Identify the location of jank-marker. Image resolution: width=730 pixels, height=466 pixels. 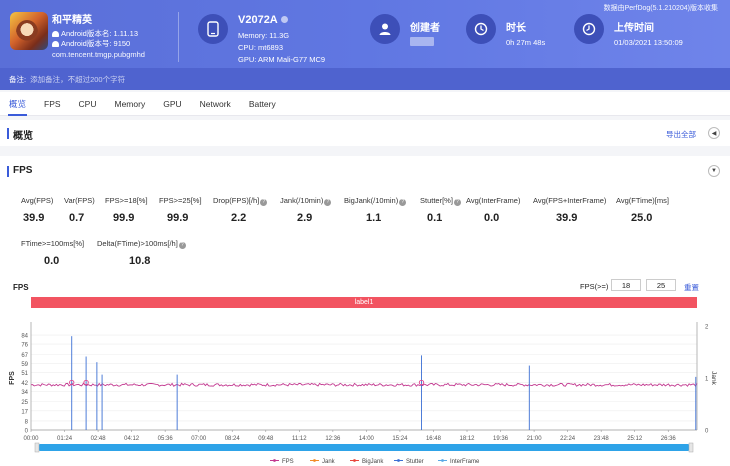
(421, 382).